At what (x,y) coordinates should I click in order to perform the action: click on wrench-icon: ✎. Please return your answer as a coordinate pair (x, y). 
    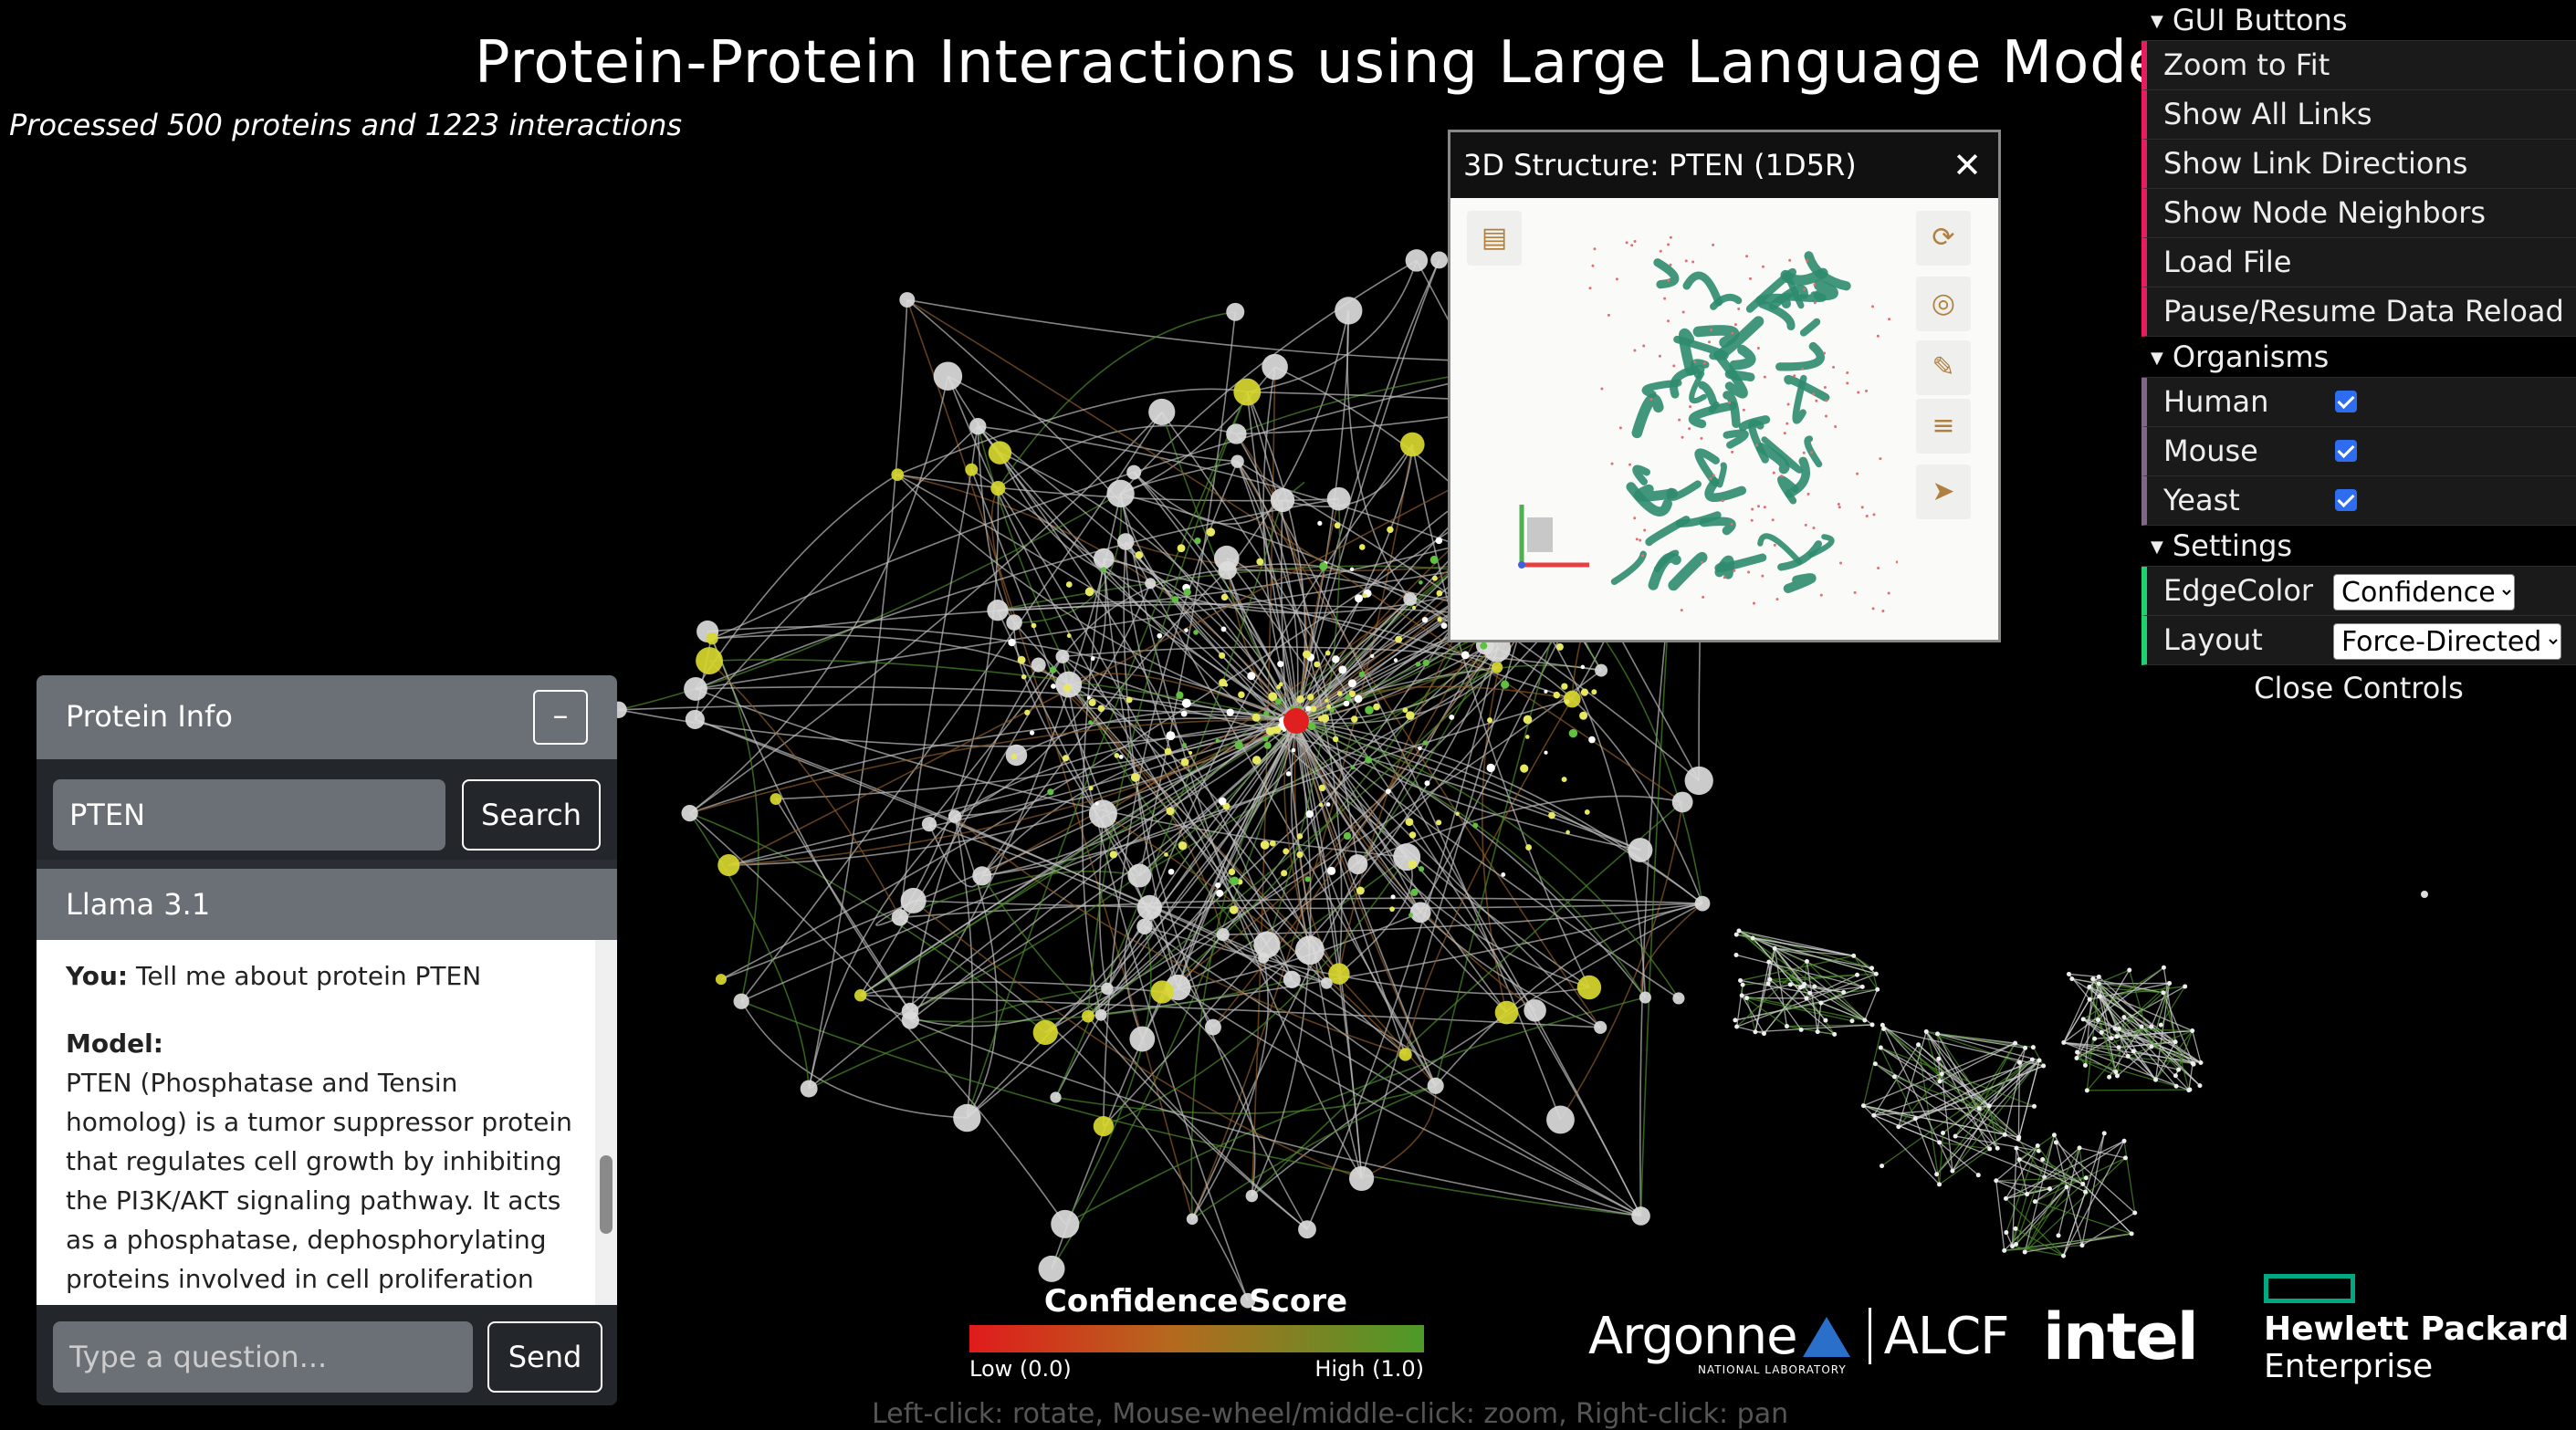
    Looking at the image, I should click on (1943, 367).